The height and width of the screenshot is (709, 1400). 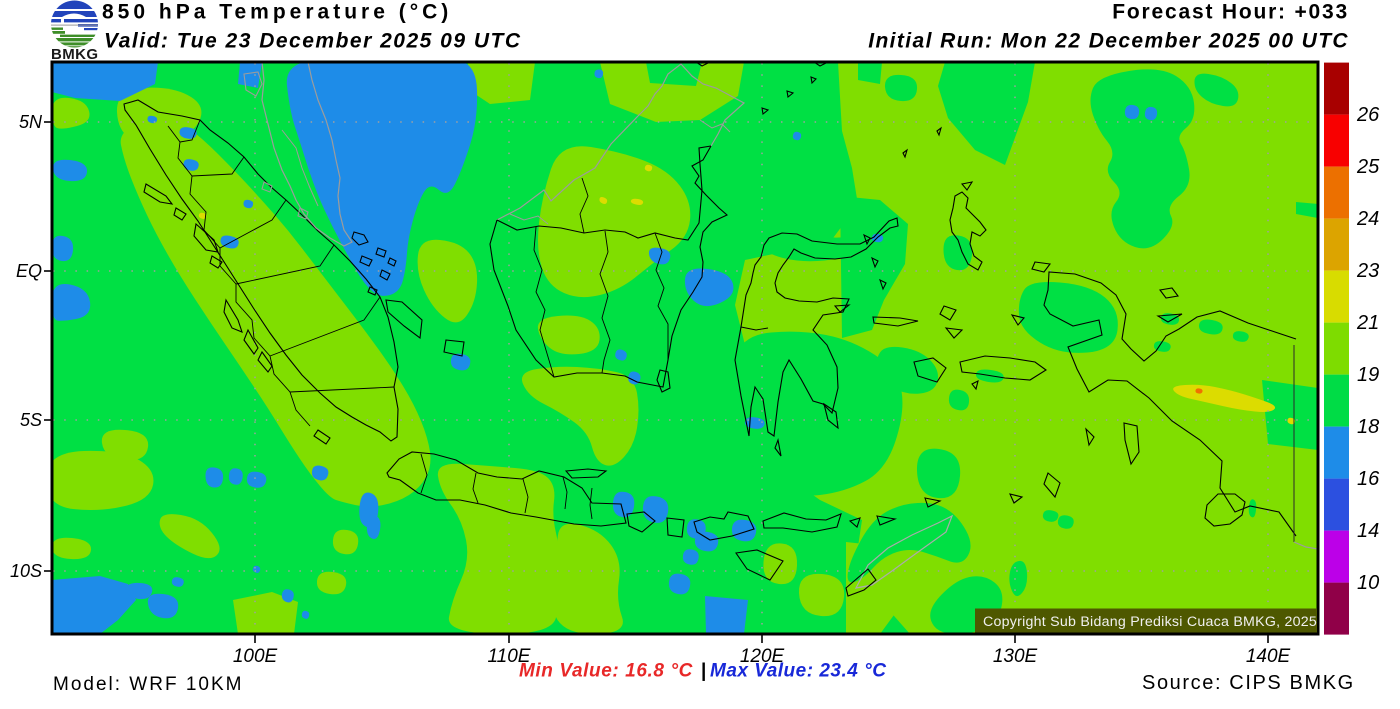 What do you see at coordinates (31, 122) in the screenshot?
I see `svg-text: 5N` at bounding box center [31, 122].